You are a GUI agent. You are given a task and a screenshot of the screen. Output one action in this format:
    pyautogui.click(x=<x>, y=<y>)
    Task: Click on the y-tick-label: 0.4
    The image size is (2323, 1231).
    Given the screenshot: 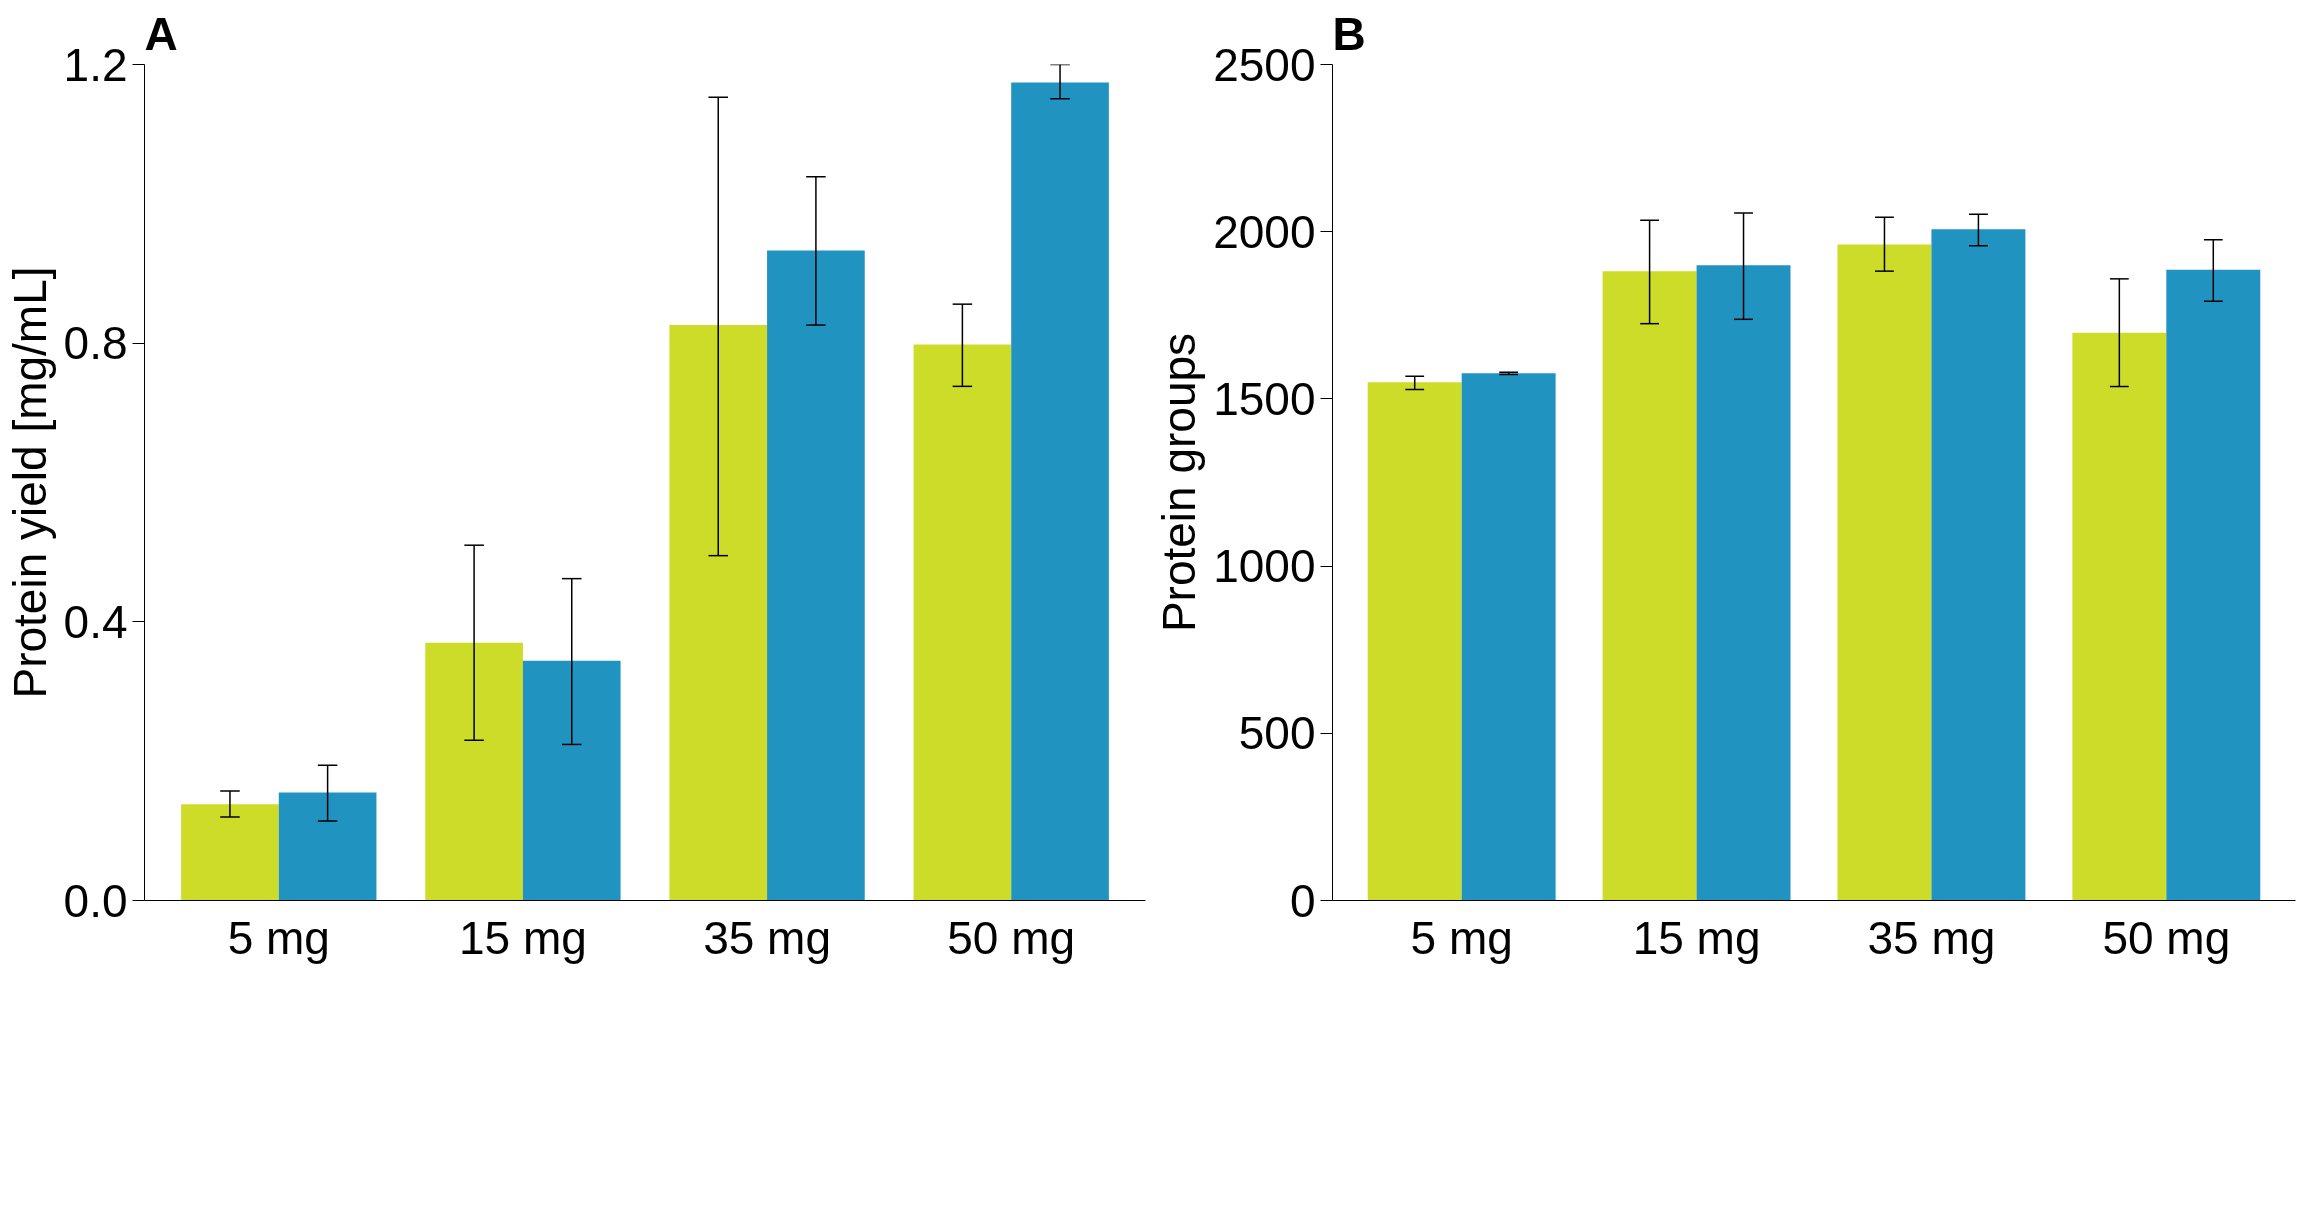 What is the action you would take?
    pyautogui.click(x=95, y=621)
    